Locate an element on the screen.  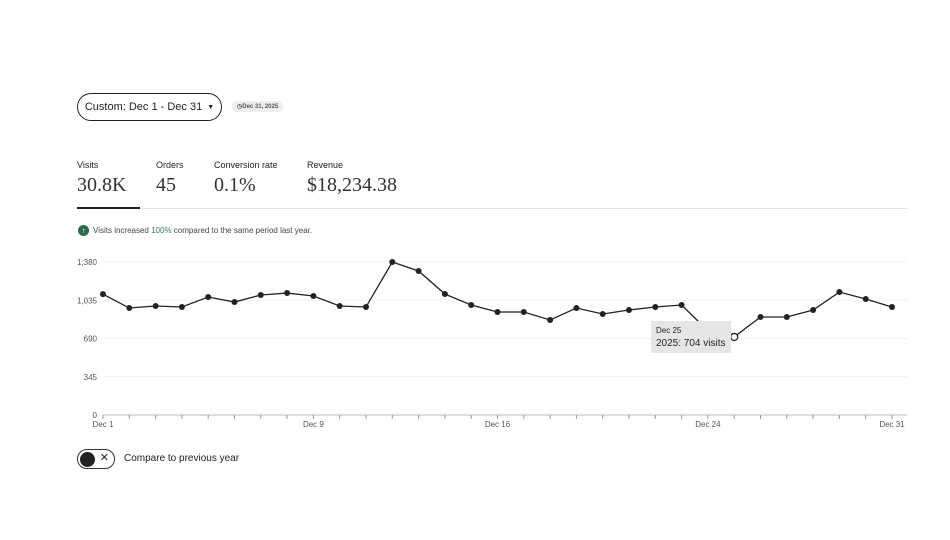
note-prefix: Visits increased is located at coordinates (122, 230).